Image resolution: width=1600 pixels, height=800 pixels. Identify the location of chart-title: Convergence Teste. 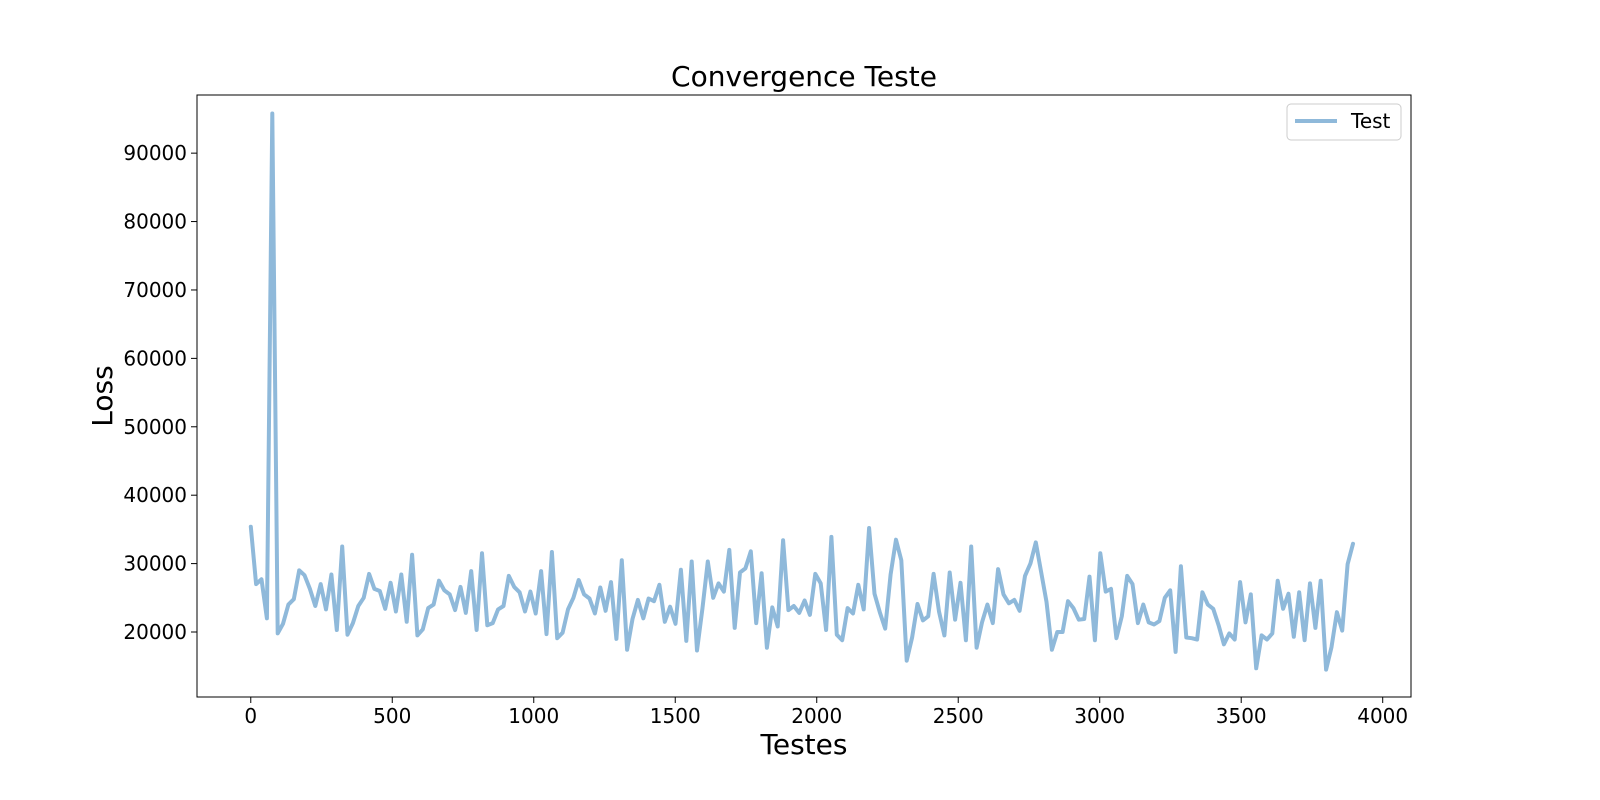
(804, 76).